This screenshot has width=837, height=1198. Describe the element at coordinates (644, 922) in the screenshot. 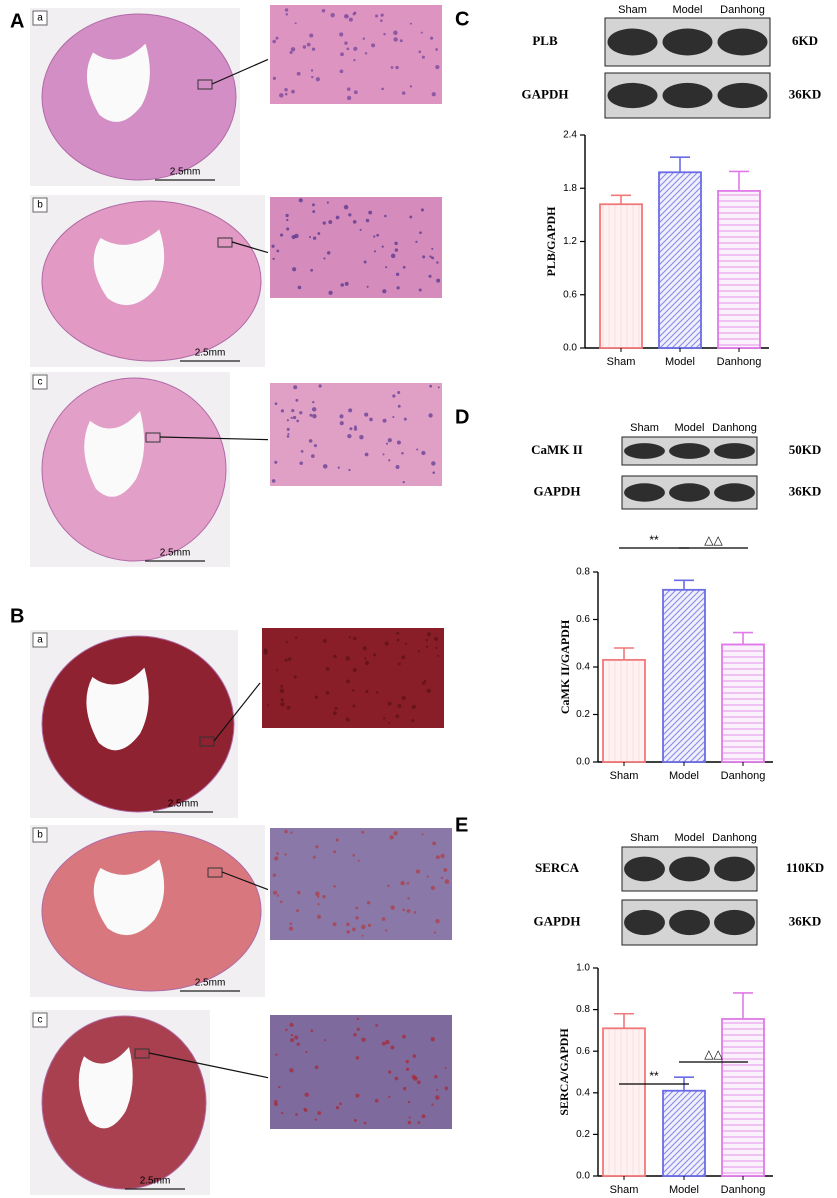

I see `blot-band` at that location.